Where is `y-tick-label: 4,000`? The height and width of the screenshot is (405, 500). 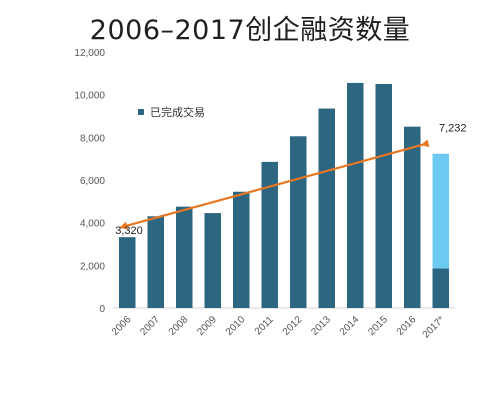
y-tick-label: 4,000 is located at coordinates (92, 224).